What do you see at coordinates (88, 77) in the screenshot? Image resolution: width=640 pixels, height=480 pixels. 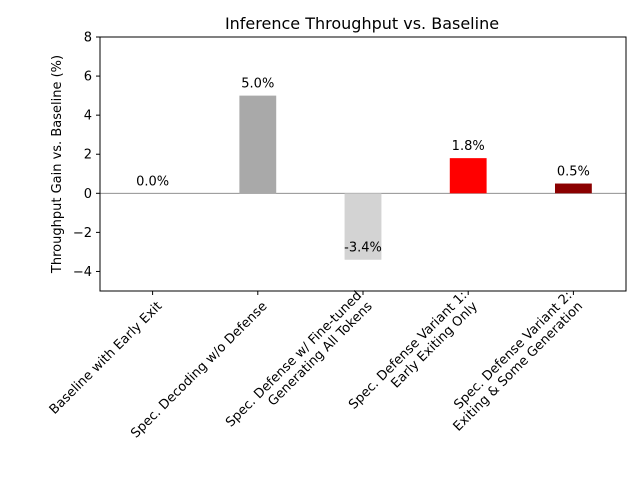 I see `y-tick-label: 6` at bounding box center [88, 77].